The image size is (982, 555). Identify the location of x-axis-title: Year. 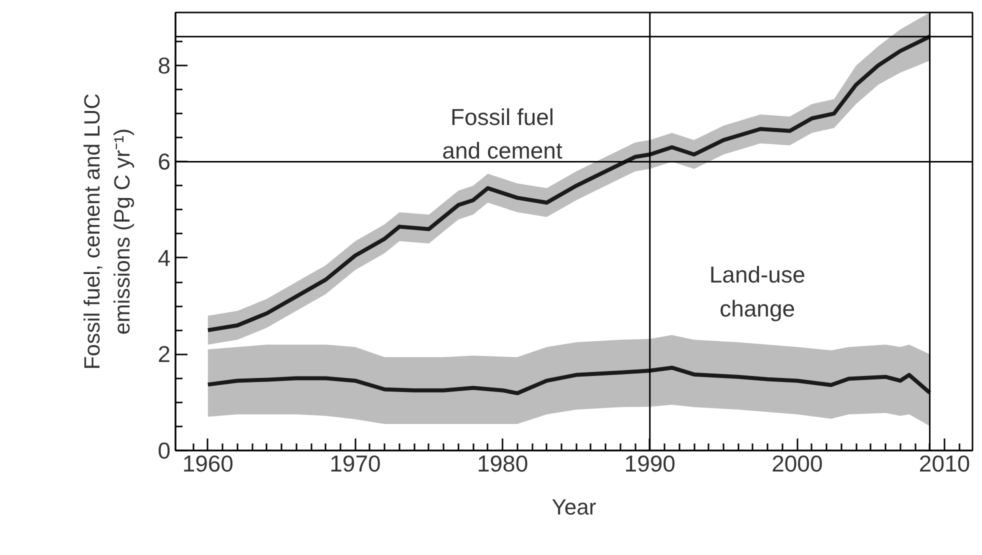
(574, 507).